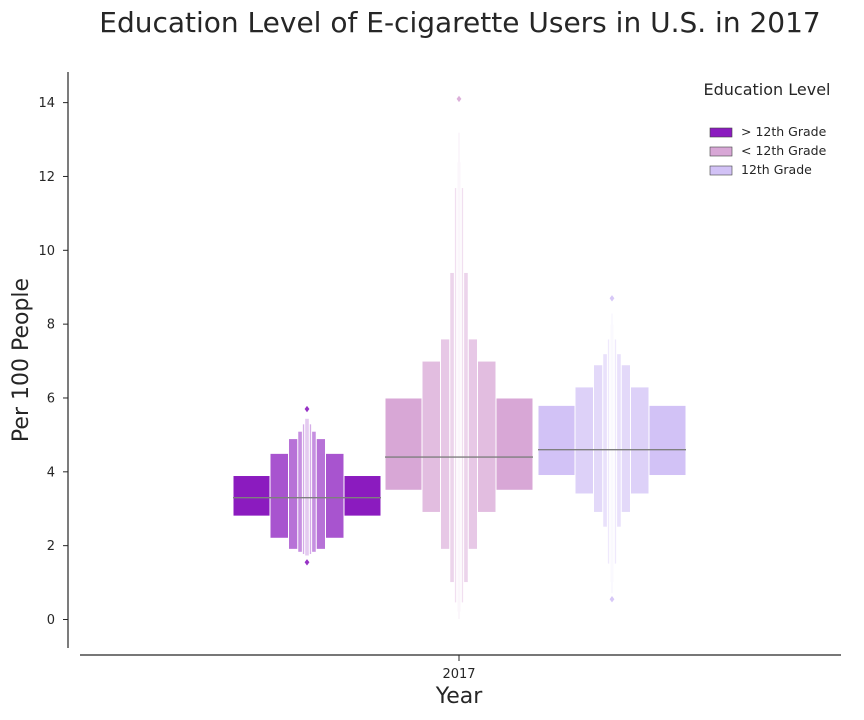 The width and height of the screenshot is (864, 720). What do you see at coordinates (46, 103) in the screenshot?
I see `y-tick-label: 14` at bounding box center [46, 103].